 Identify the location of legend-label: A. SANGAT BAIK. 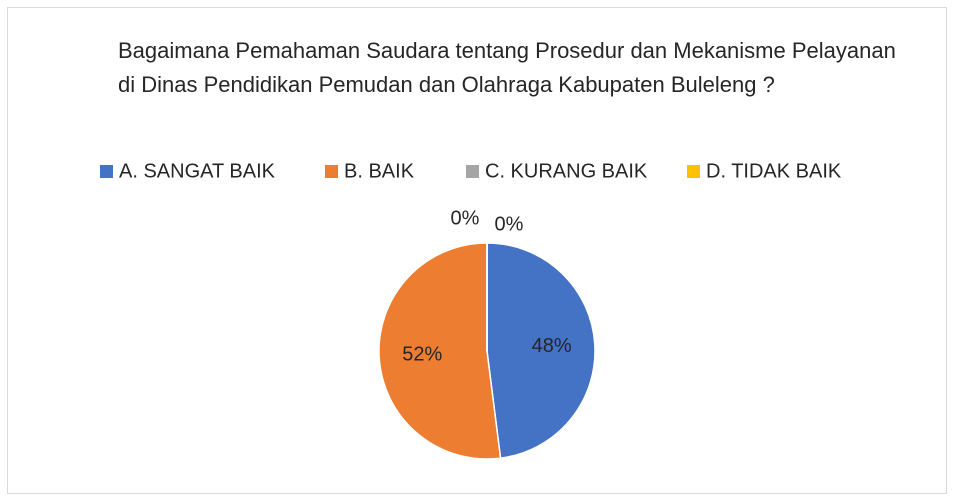
(197, 171).